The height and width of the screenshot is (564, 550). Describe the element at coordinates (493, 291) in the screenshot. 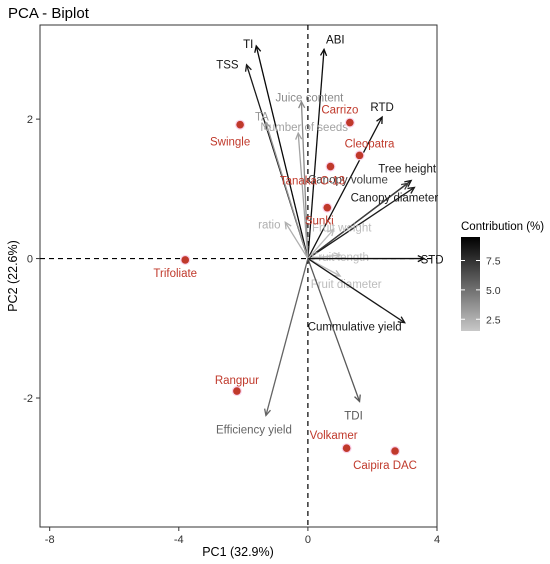

I see `legend-tick-label: 5.0` at that location.